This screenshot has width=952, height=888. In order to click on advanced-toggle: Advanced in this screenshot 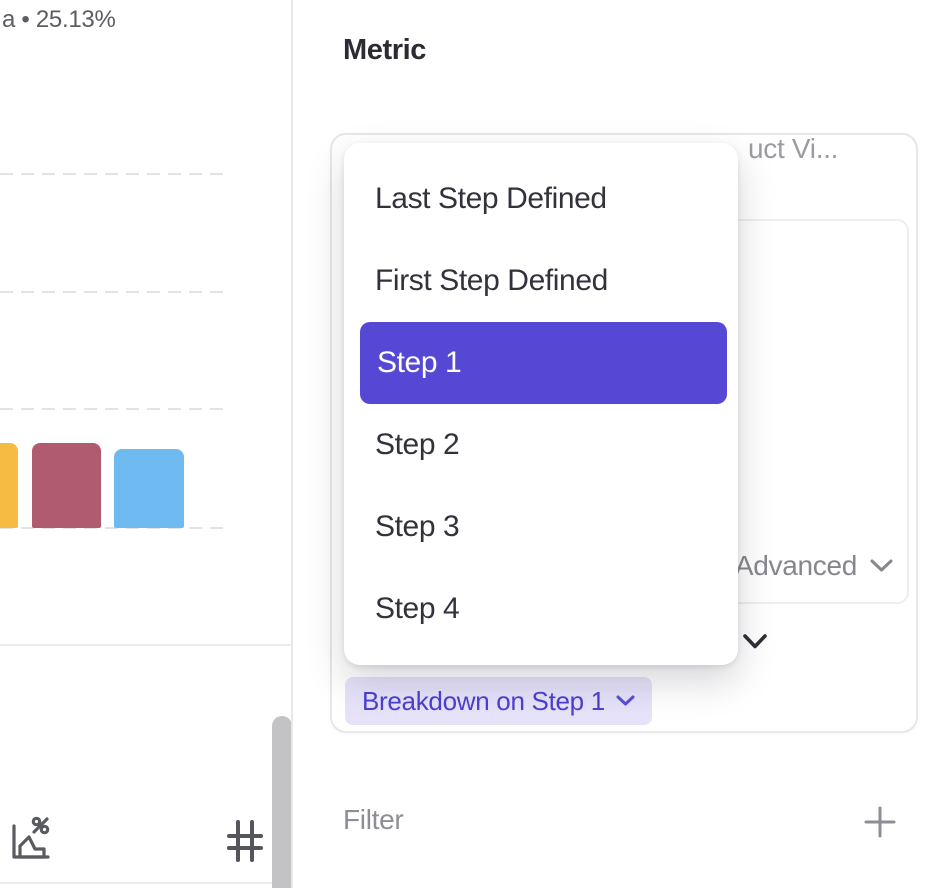, I will do `click(814, 566)`.